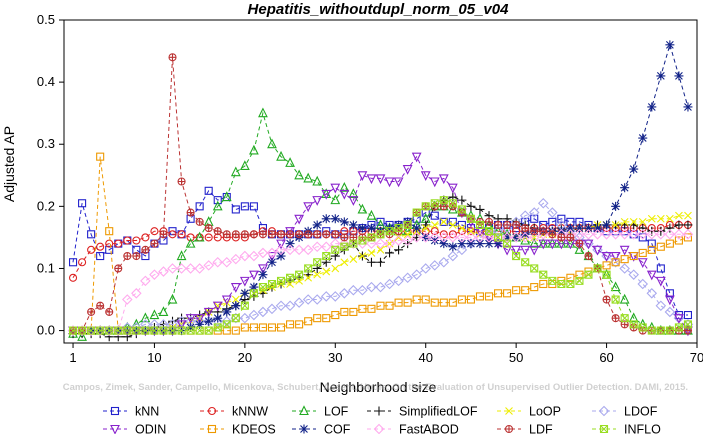 The image size is (703, 439). Describe the element at coordinates (46, 267) in the screenshot. I see `y-tick-label: 0.1` at that location.